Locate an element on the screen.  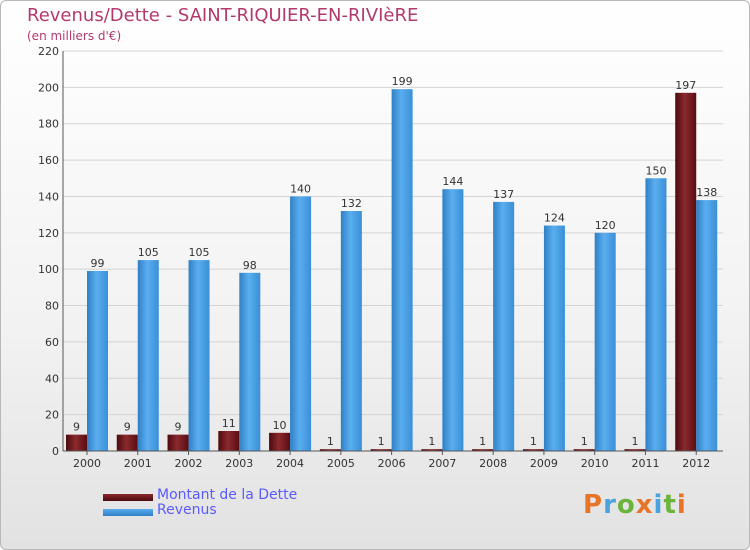
x-tick-label: 2006 is located at coordinates (392, 463).